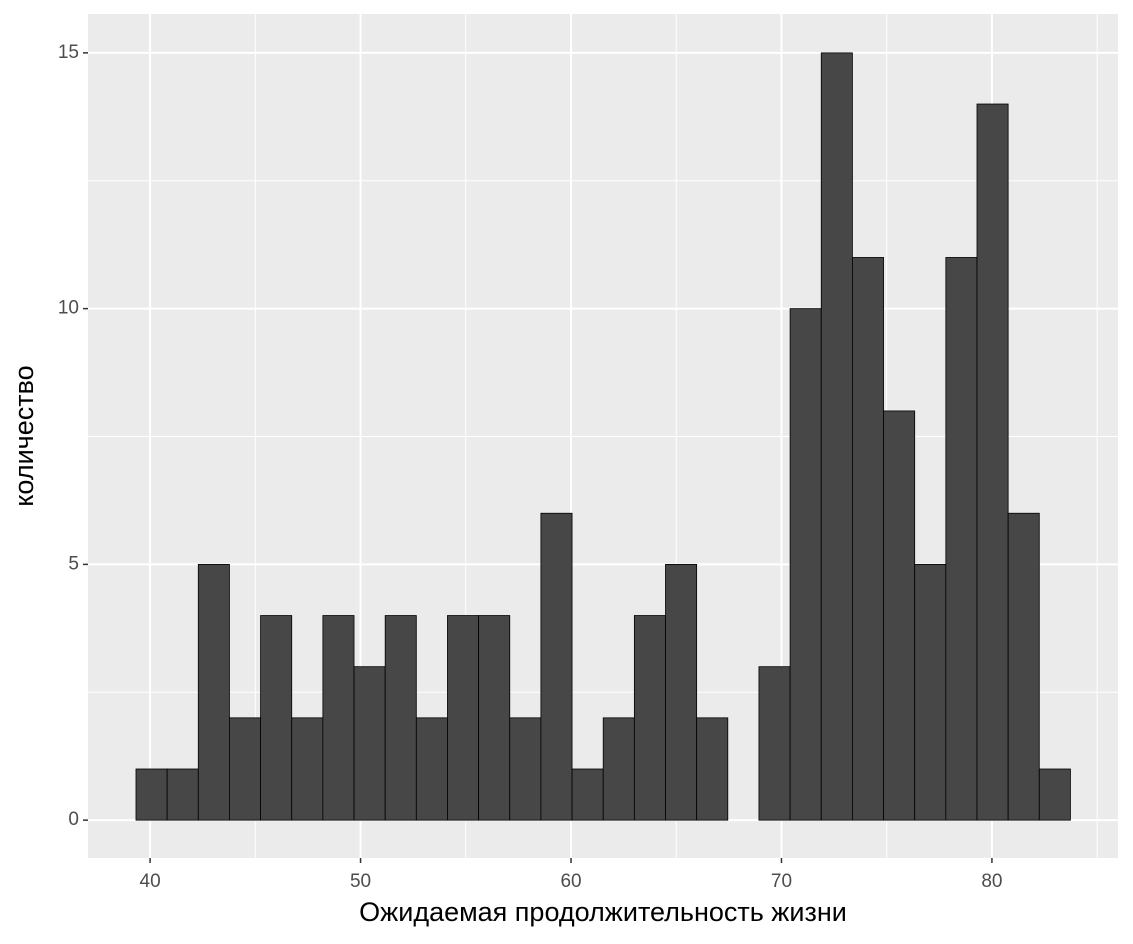 This screenshot has width=1133, height=944. What do you see at coordinates (68, 52) in the screenshot?
I see `y-tick-label: 15` at bounding box center [68, 52].